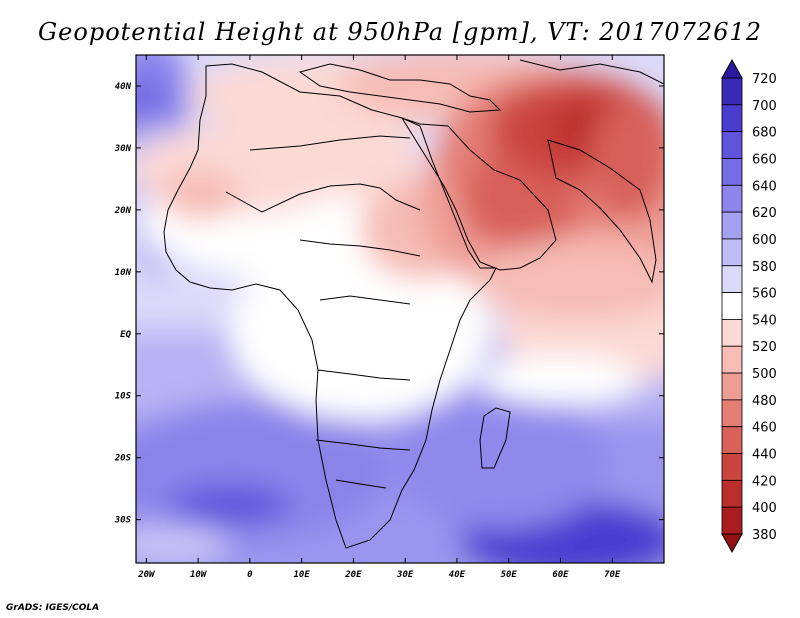 The height and width of the screenshot is (618, 800). I want to click on colorbar-label: 700, so click(764, 106).